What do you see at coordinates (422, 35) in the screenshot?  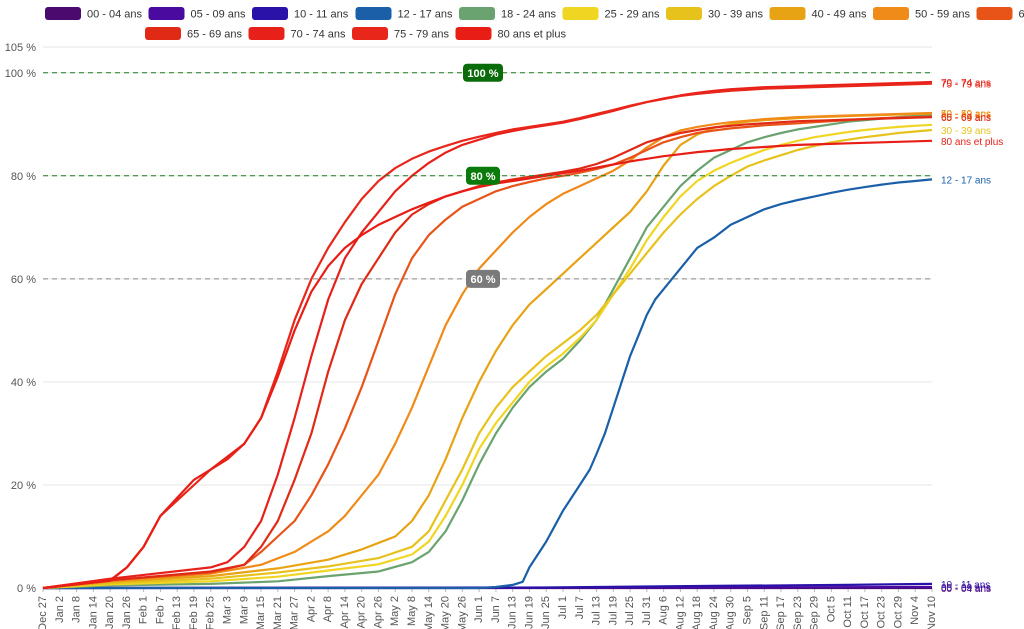 I see `legend-label: 75 - 79 ans` at bounding box center [422, 35].